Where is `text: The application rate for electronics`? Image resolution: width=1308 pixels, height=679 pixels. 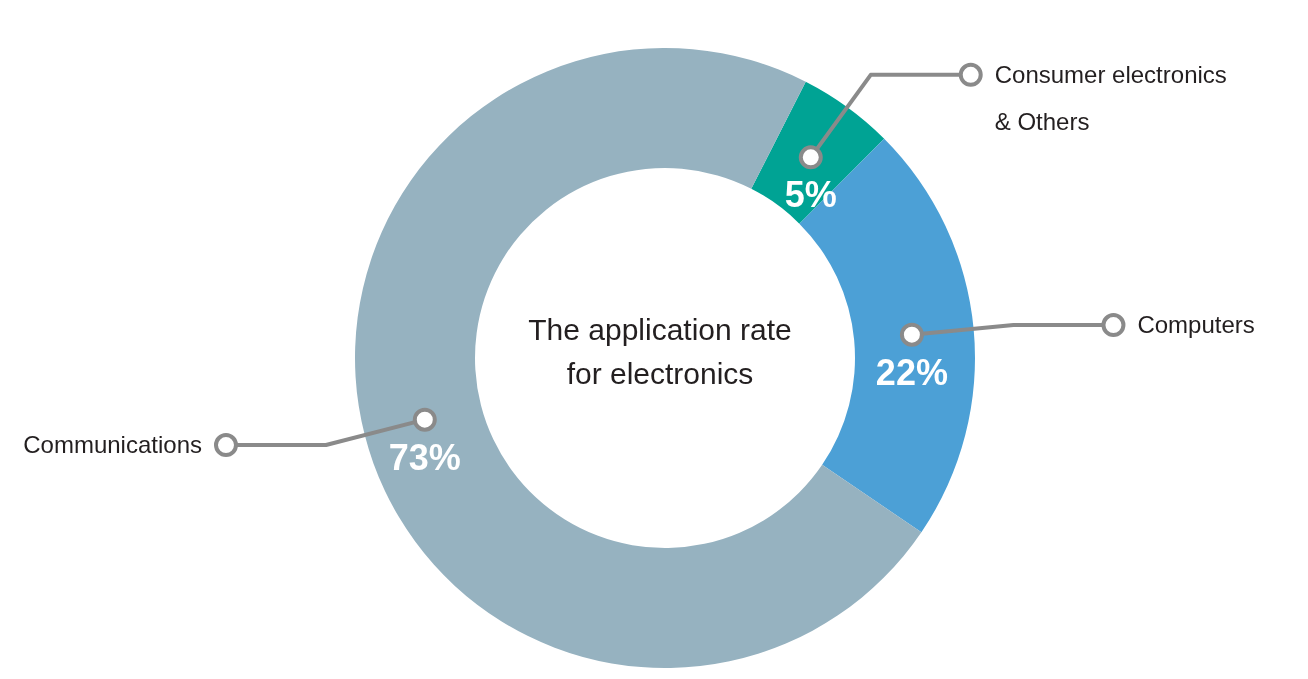
text: The application rate for electronics is located at coordinates (660, 352).